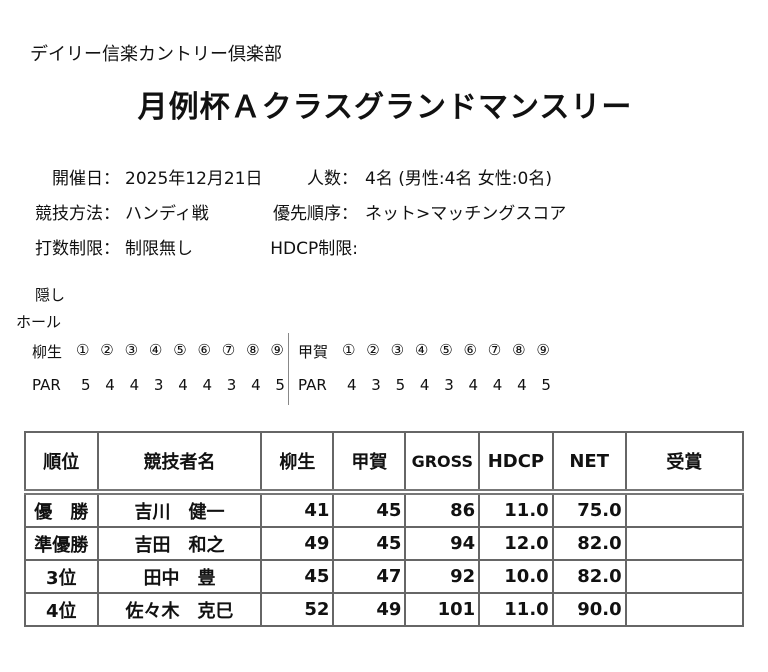  What do you see at coordinates (288, 369) in the screenshot?
I see `divider` at bounding box center [288, 369].